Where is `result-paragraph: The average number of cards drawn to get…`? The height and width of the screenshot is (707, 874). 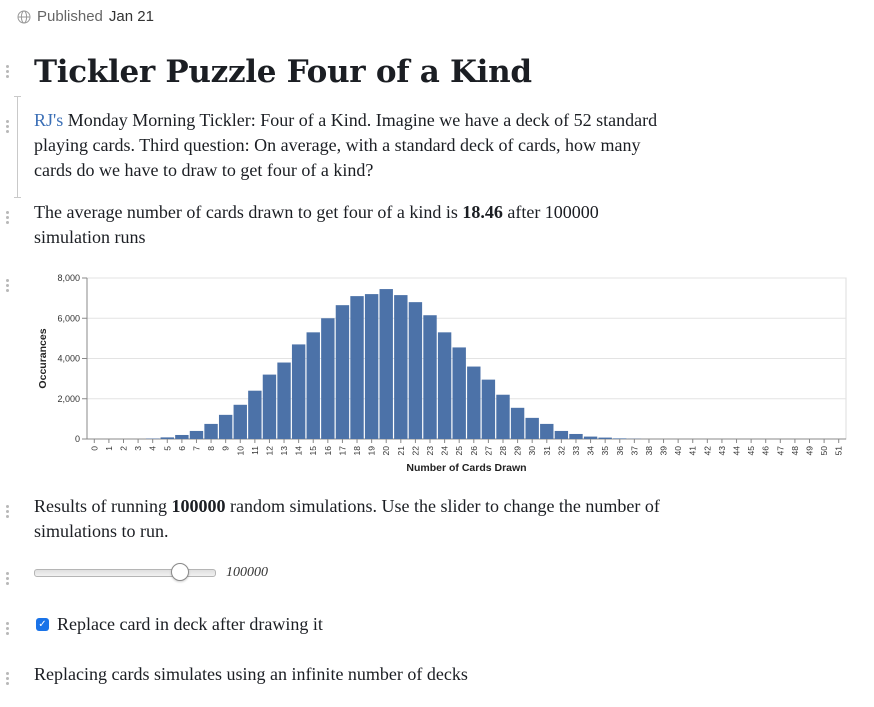 result-paragraph: The average number of cards drawn to get… is located at coordinates (339, 225).